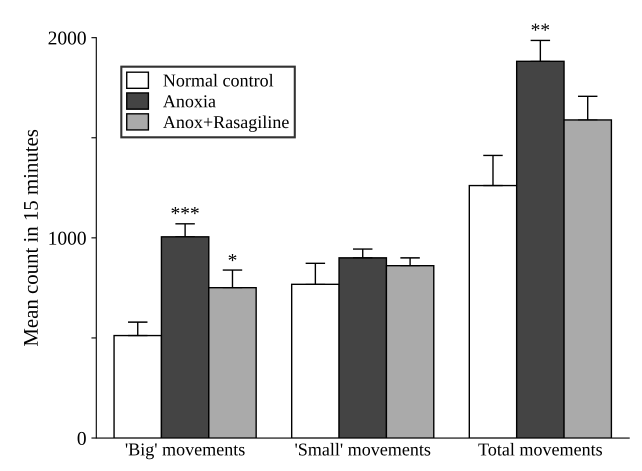 The width and height of the screenshot is (642, 471). What do you see at coordinates (67, 238) in the screenshot?
I see `y-tick-label: 1000` at bounding box center [67, 238].